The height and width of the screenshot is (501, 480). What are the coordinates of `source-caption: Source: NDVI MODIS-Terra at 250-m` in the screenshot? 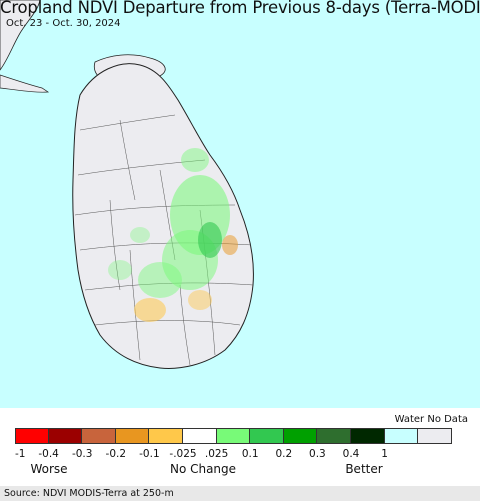 It's located at (240, 493).